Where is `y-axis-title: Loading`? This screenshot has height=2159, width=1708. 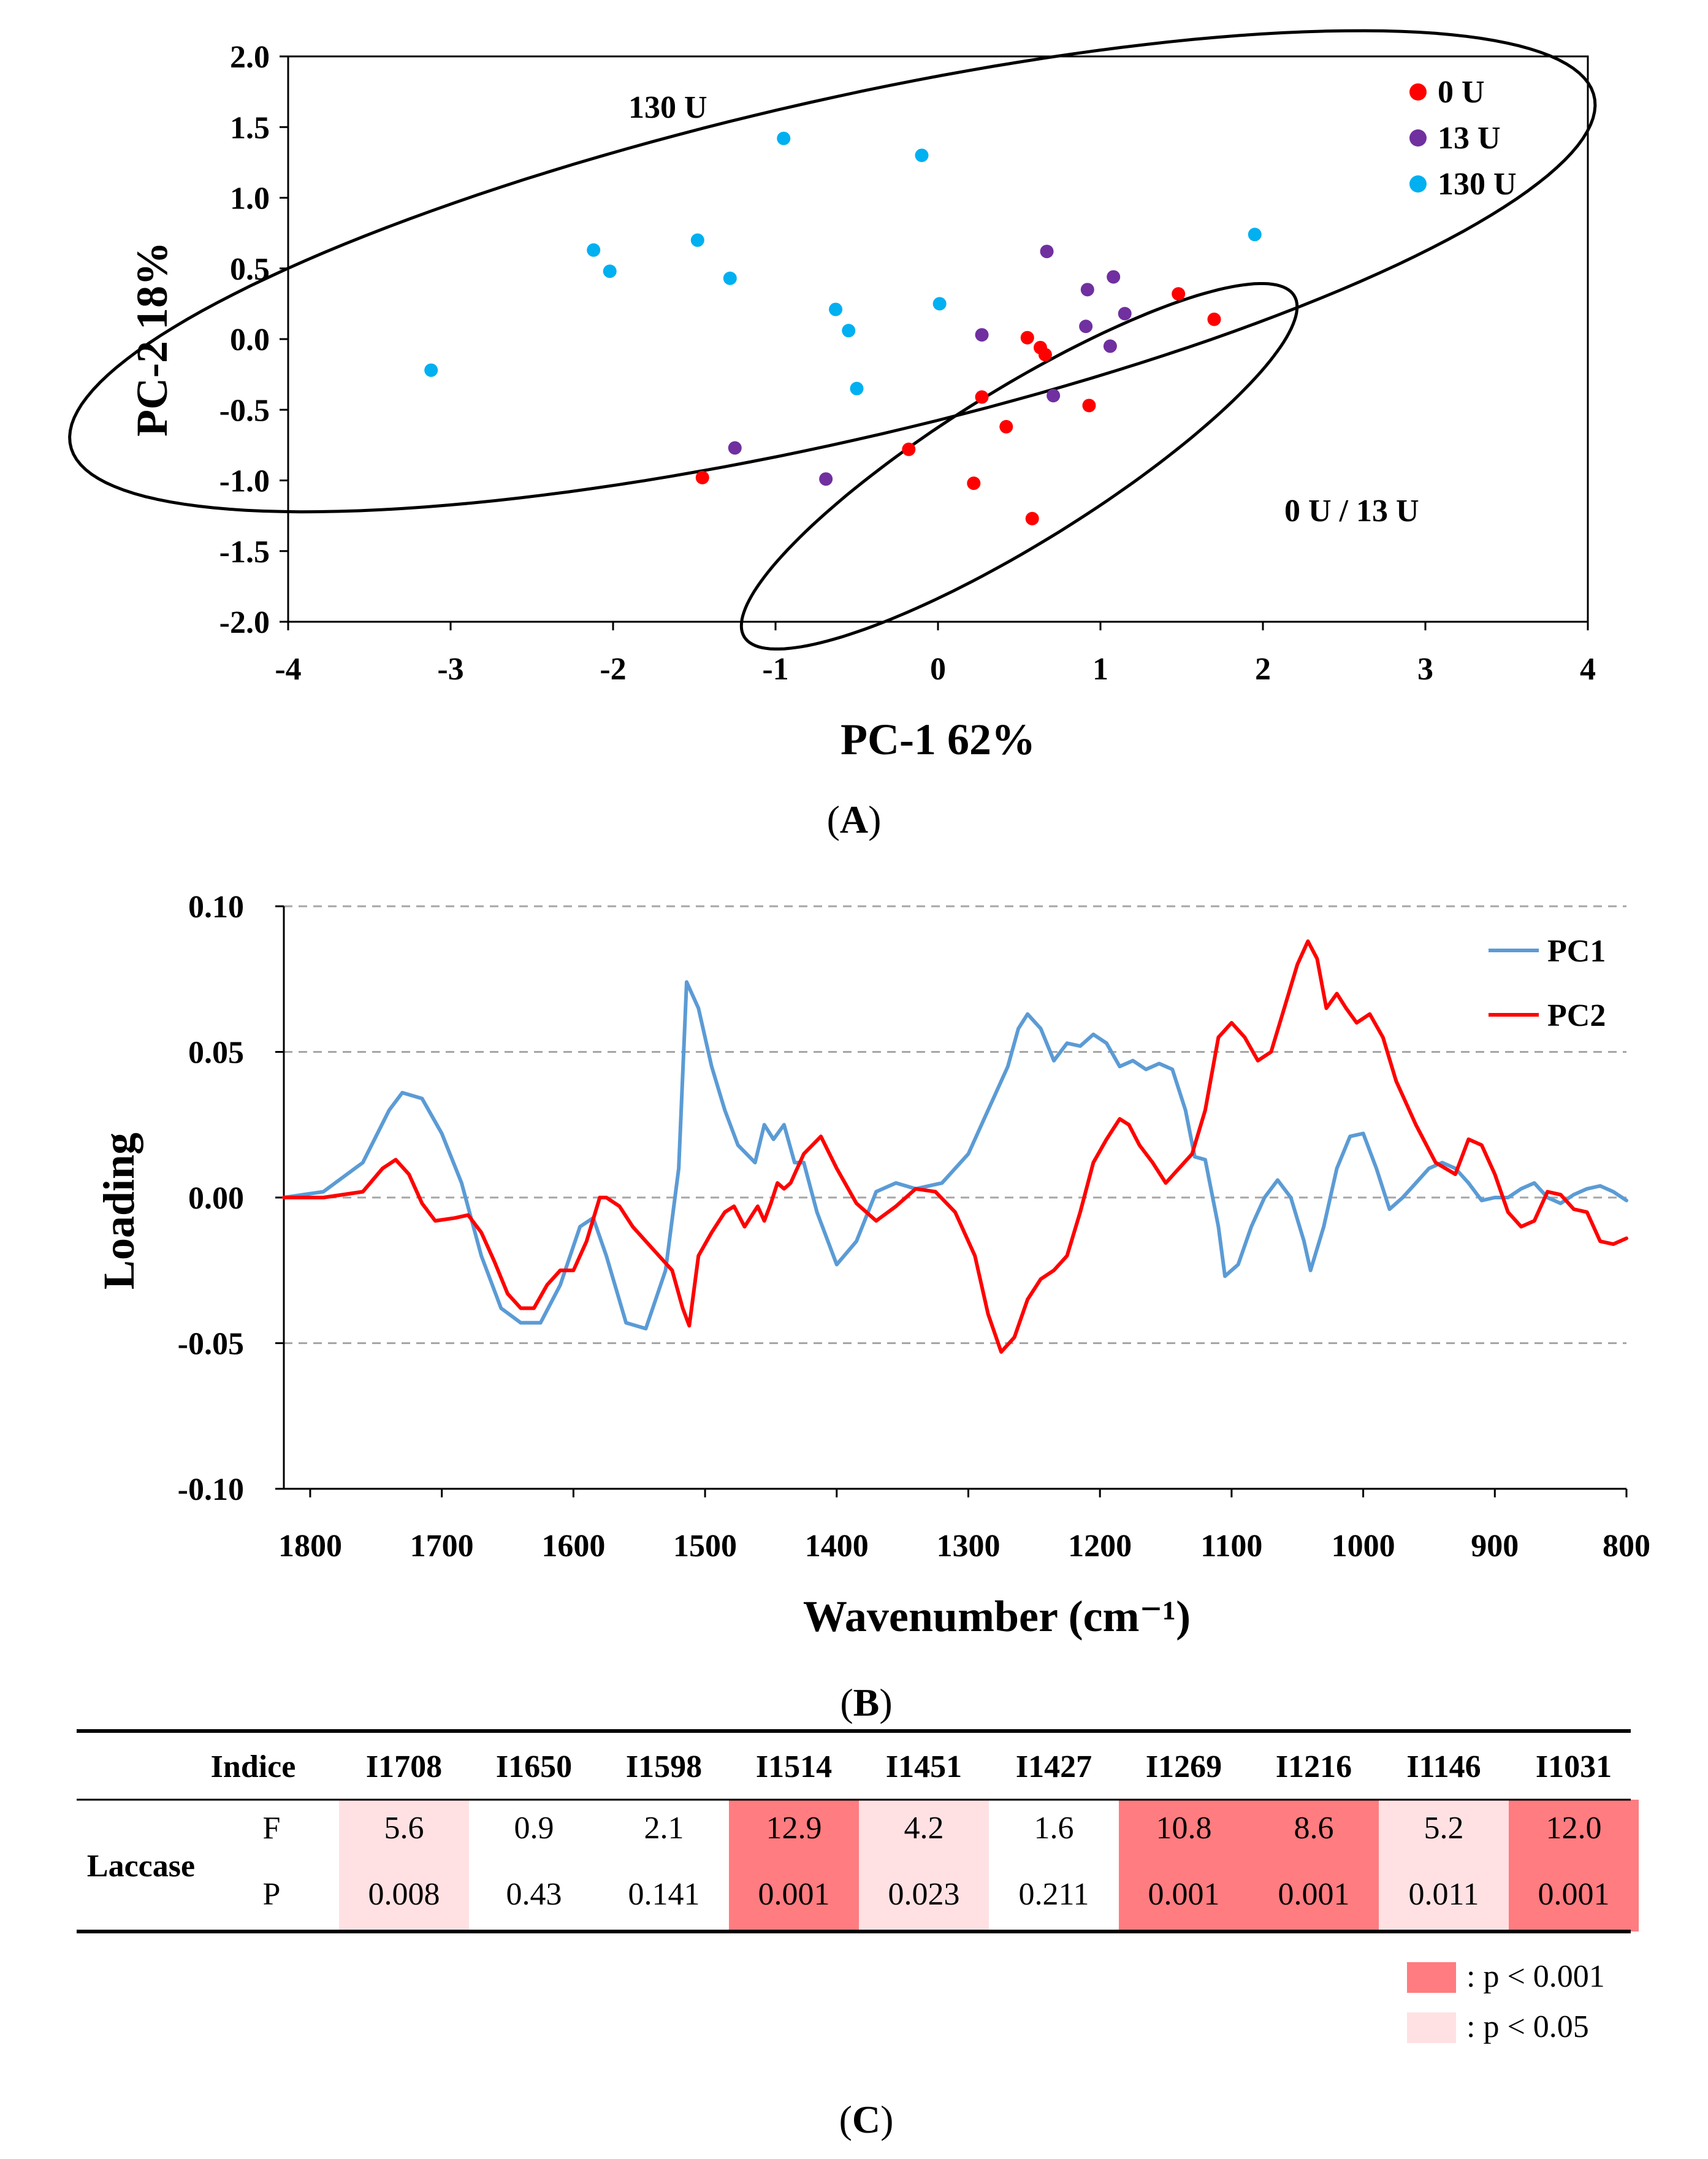
y-axis-title: Loading is located at coordinates (118, 1211).